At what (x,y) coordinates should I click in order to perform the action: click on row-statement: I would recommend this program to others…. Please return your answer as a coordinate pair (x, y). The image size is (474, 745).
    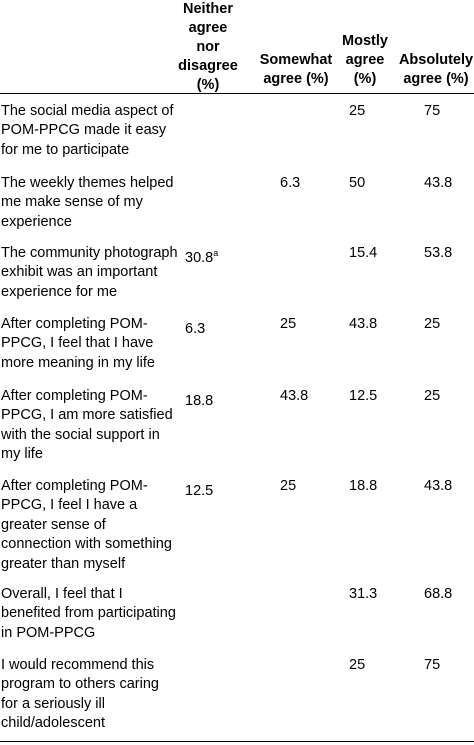
    Looking at the image, I should click on (80, 694).